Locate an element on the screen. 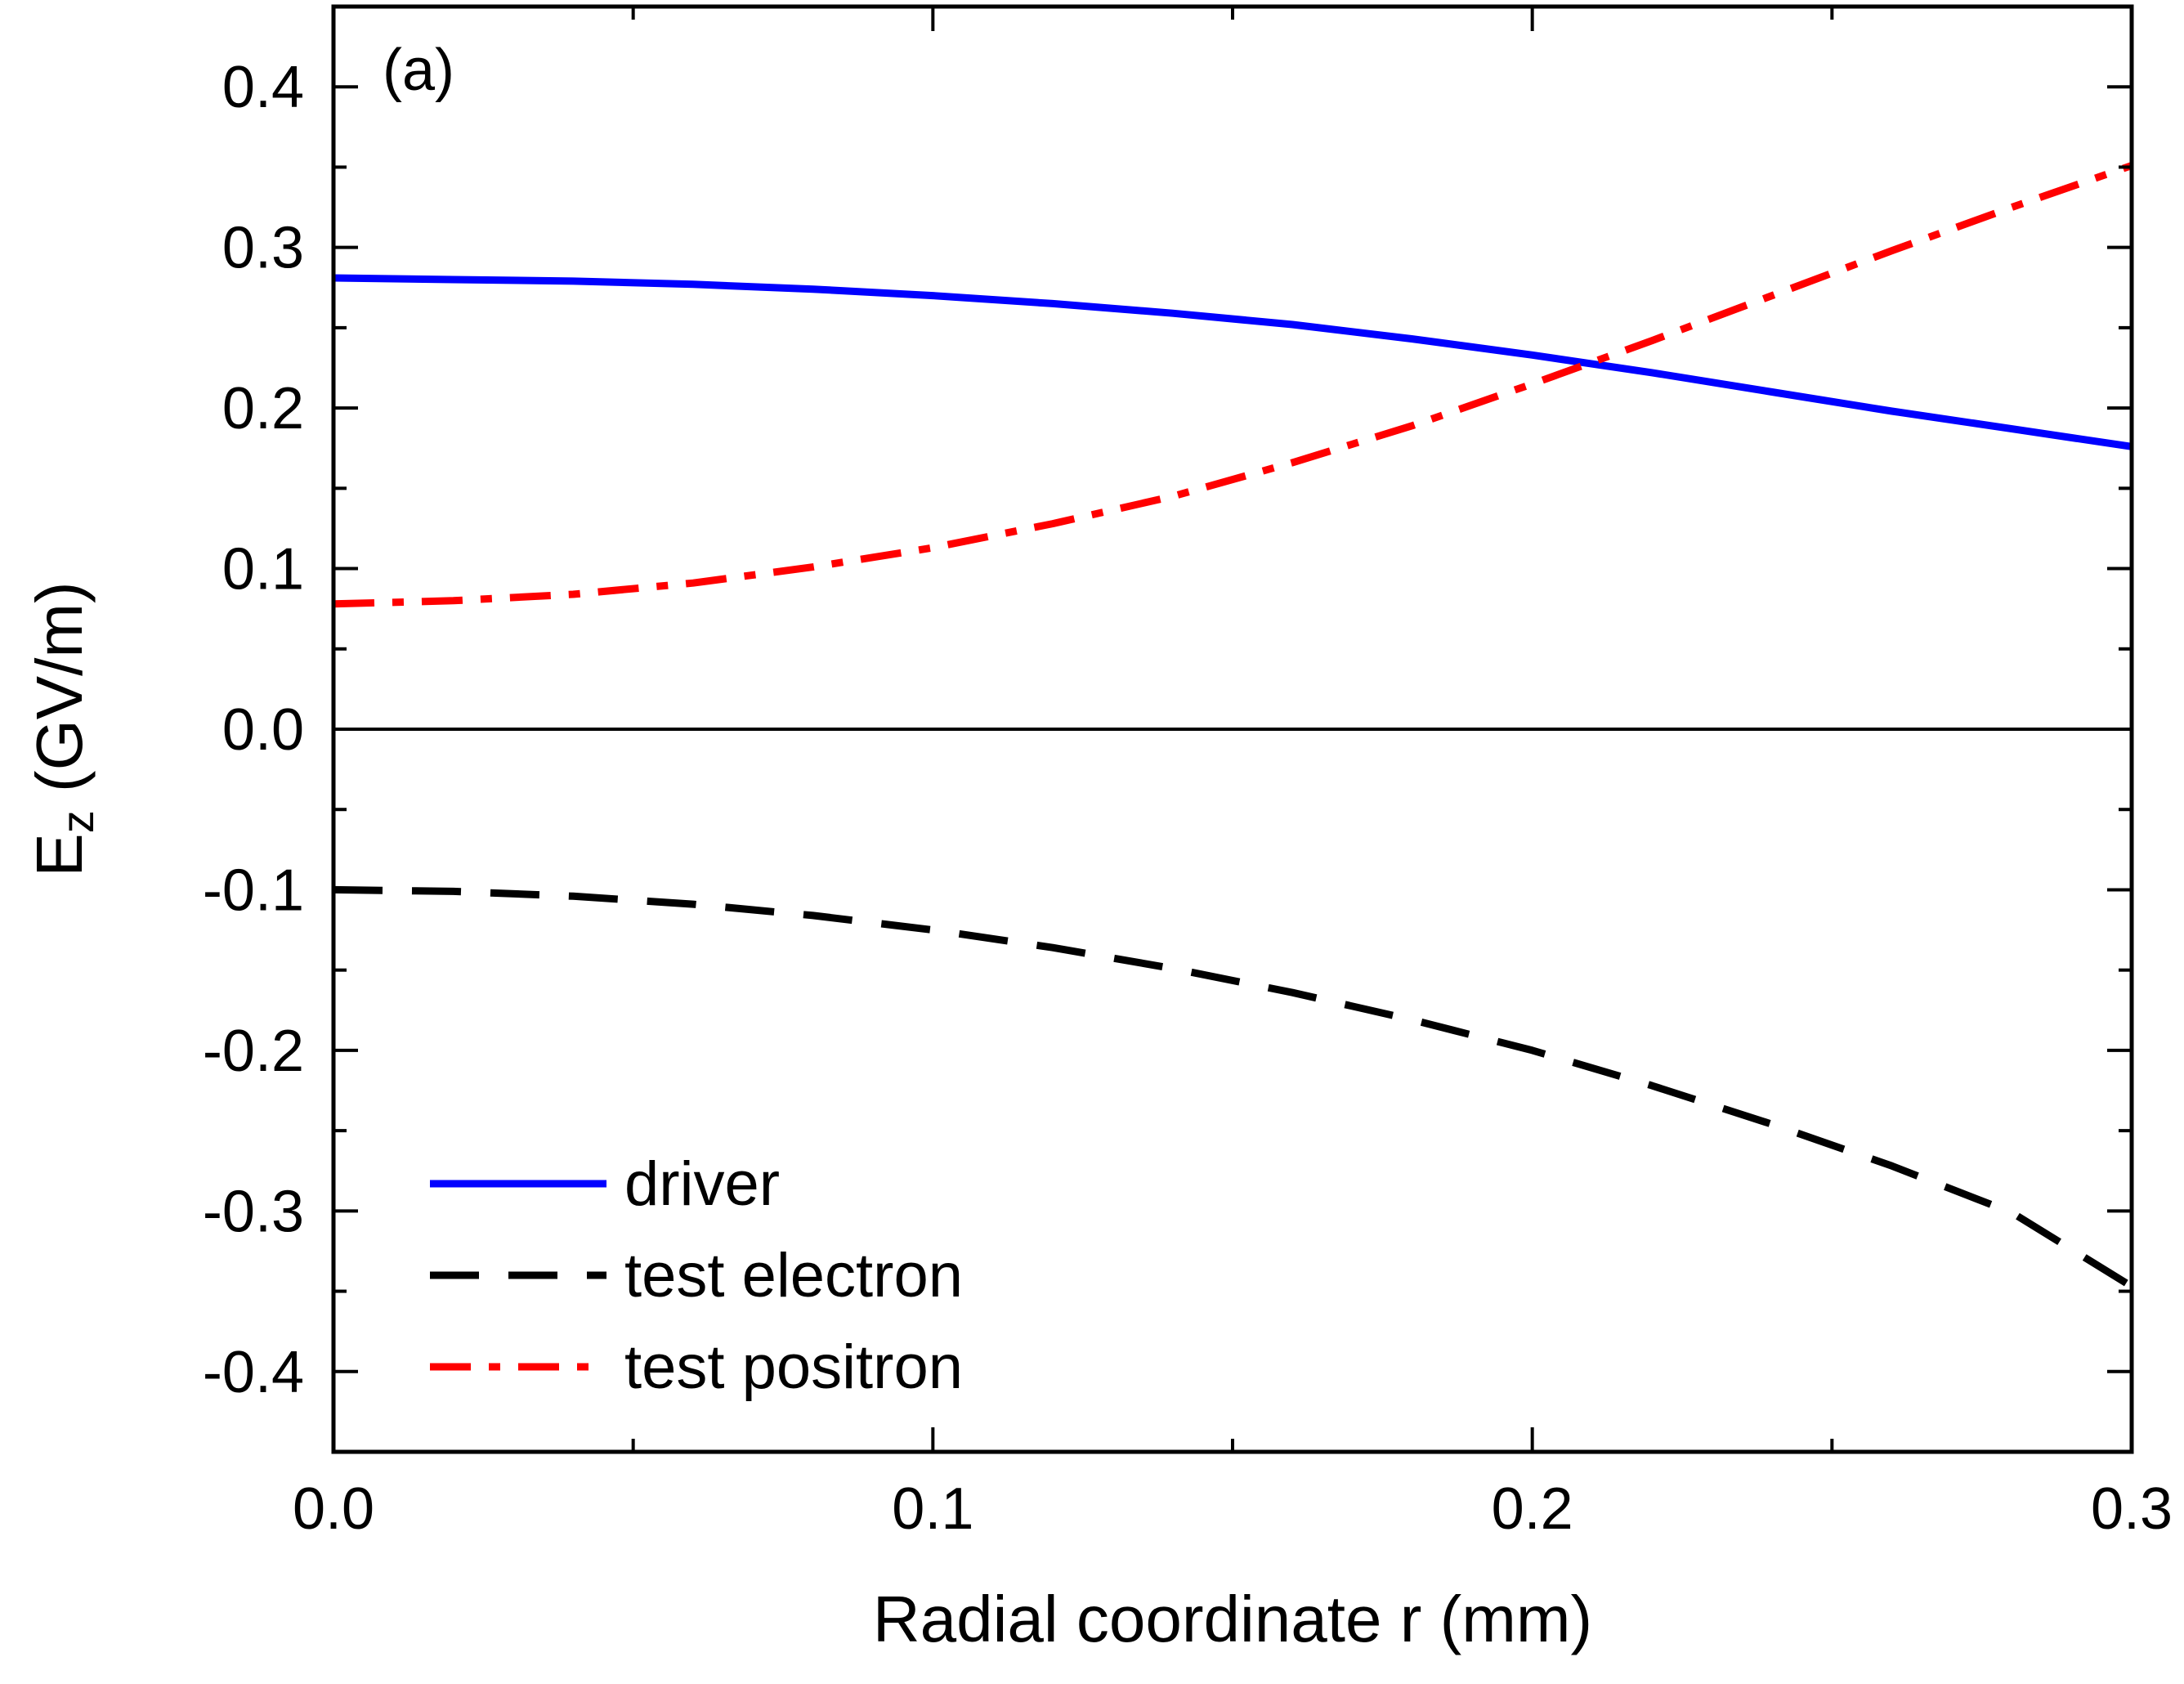 The height and width of the screenshot is (1684, 2184). y-tick-label: 0.1 is located at coordinates (263, 569).